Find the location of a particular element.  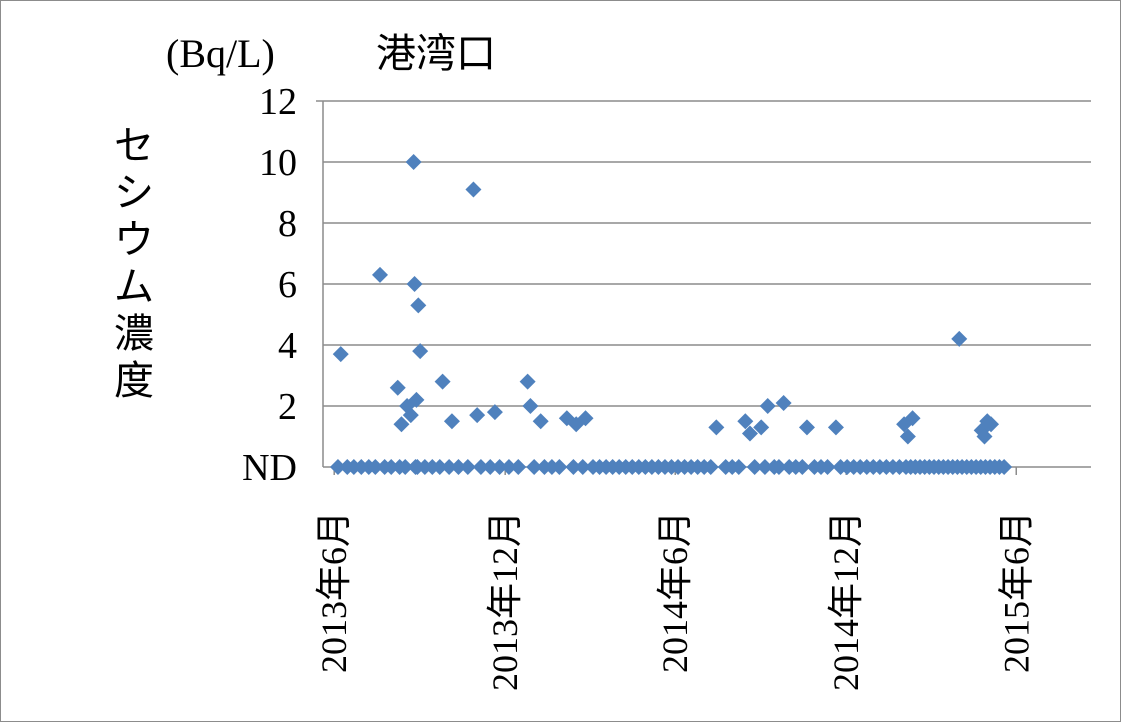

y-tick-label: 8 is located at coordinates (287, 224).